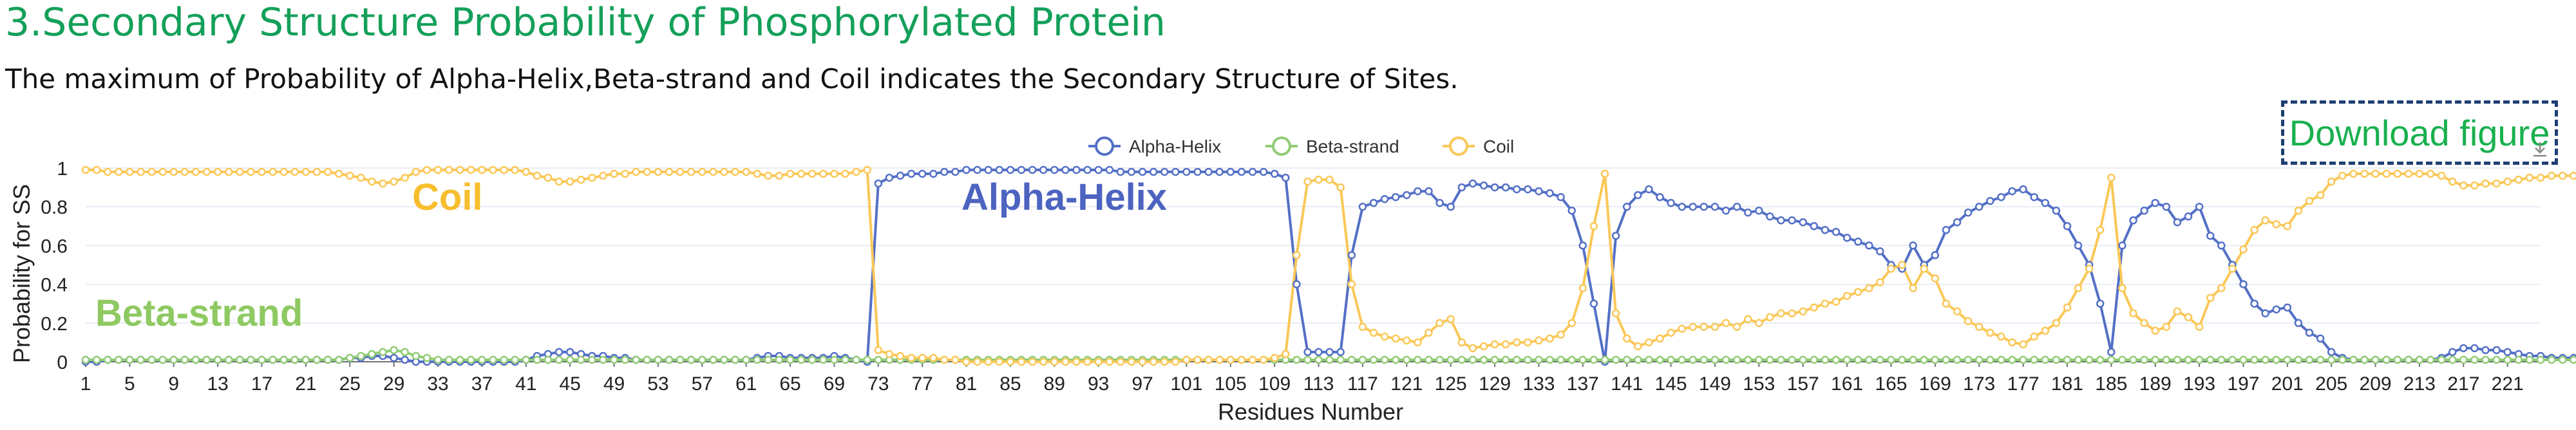  What do you see at coordinates (1459, 146) in the screenshot?
I see `legend-marker` at bounding box center [1459, 146].